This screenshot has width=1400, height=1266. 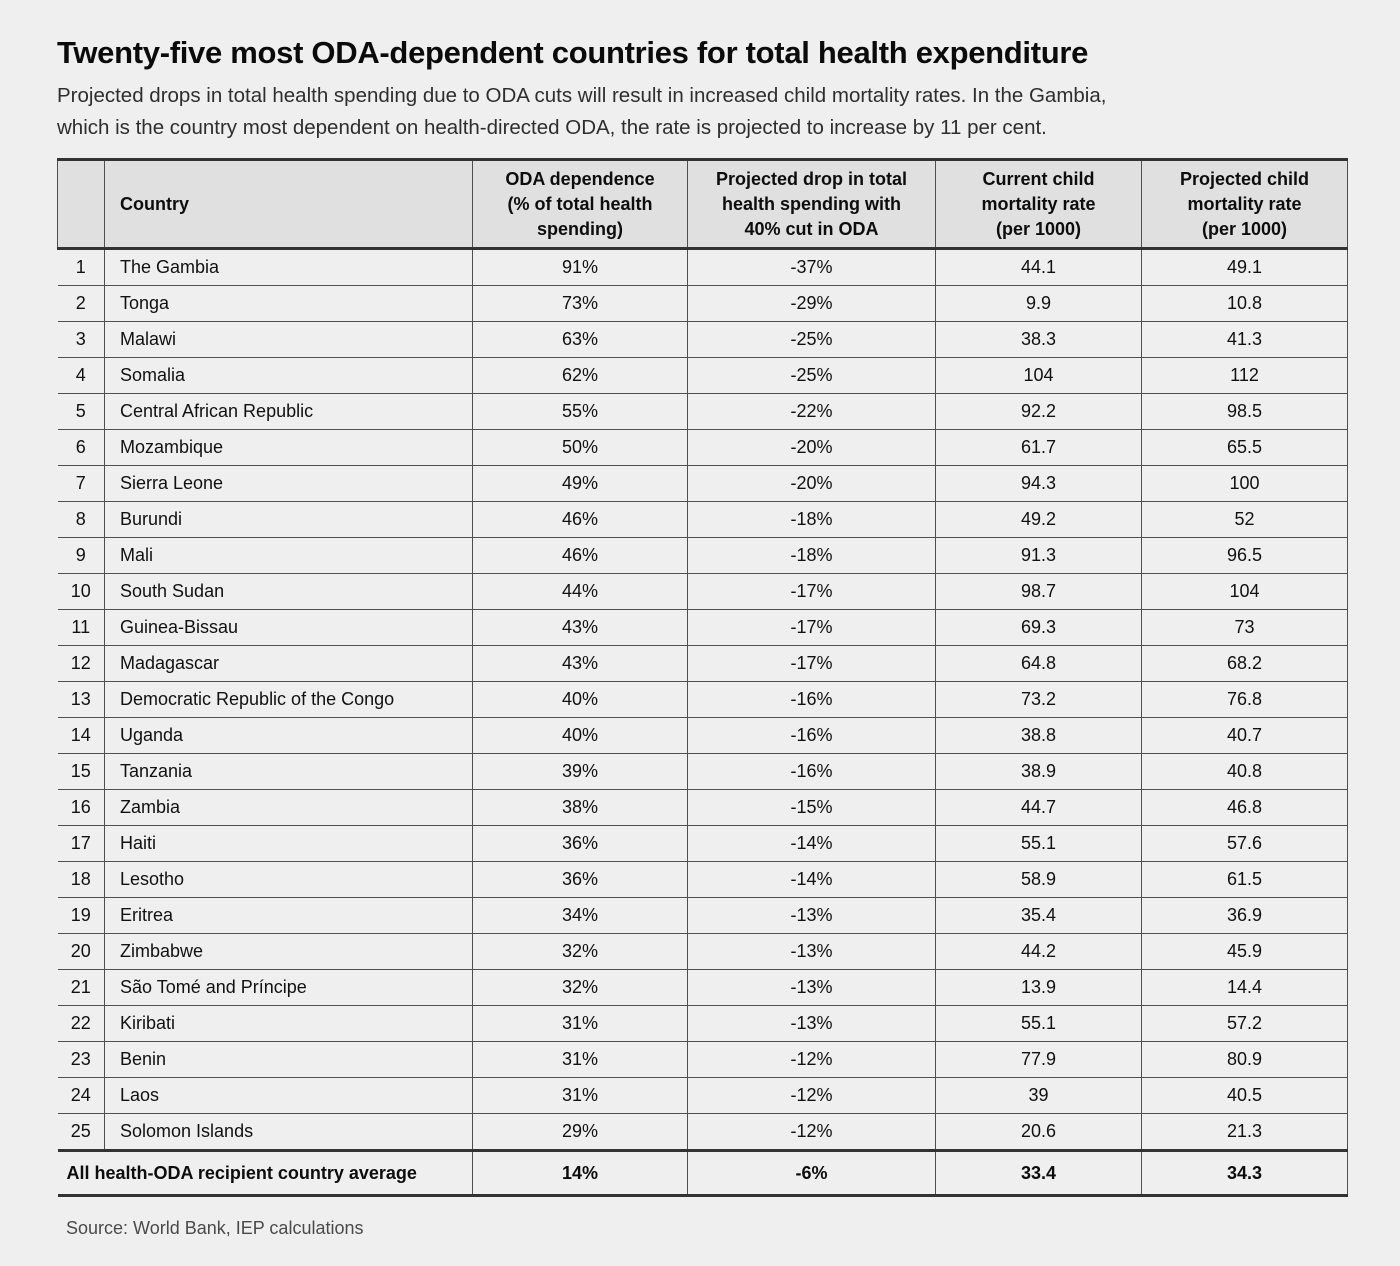 What do you see at coordinates (1038, 663) in the screenshot?
I see `current-mortality-cell: 64.8` at bounding box center [1038, 663].